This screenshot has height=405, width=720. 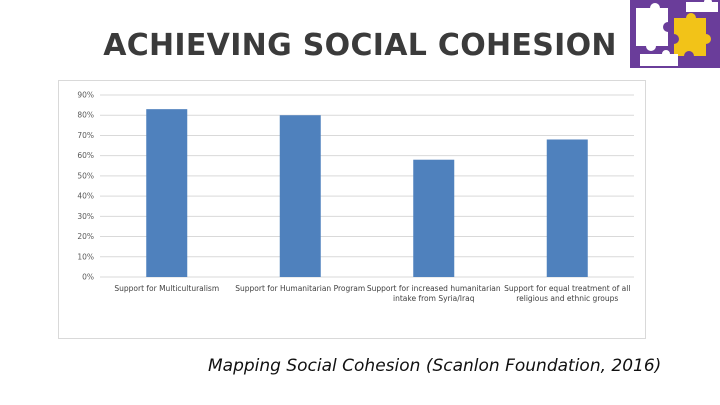 What do you see at coordinates (85, 216) in the screenshot?
I see `y-tick-label: 30%` at bounding box center [85, 216].